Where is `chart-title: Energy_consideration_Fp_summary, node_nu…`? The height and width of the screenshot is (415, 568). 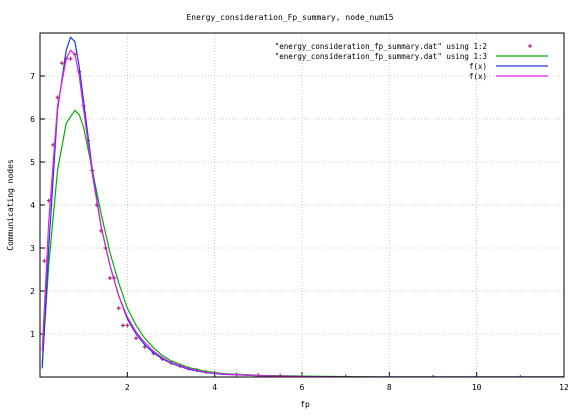
chart-title: Energy_consideration_Fp_summary, node_nu… is located at coordinates (289, 17).